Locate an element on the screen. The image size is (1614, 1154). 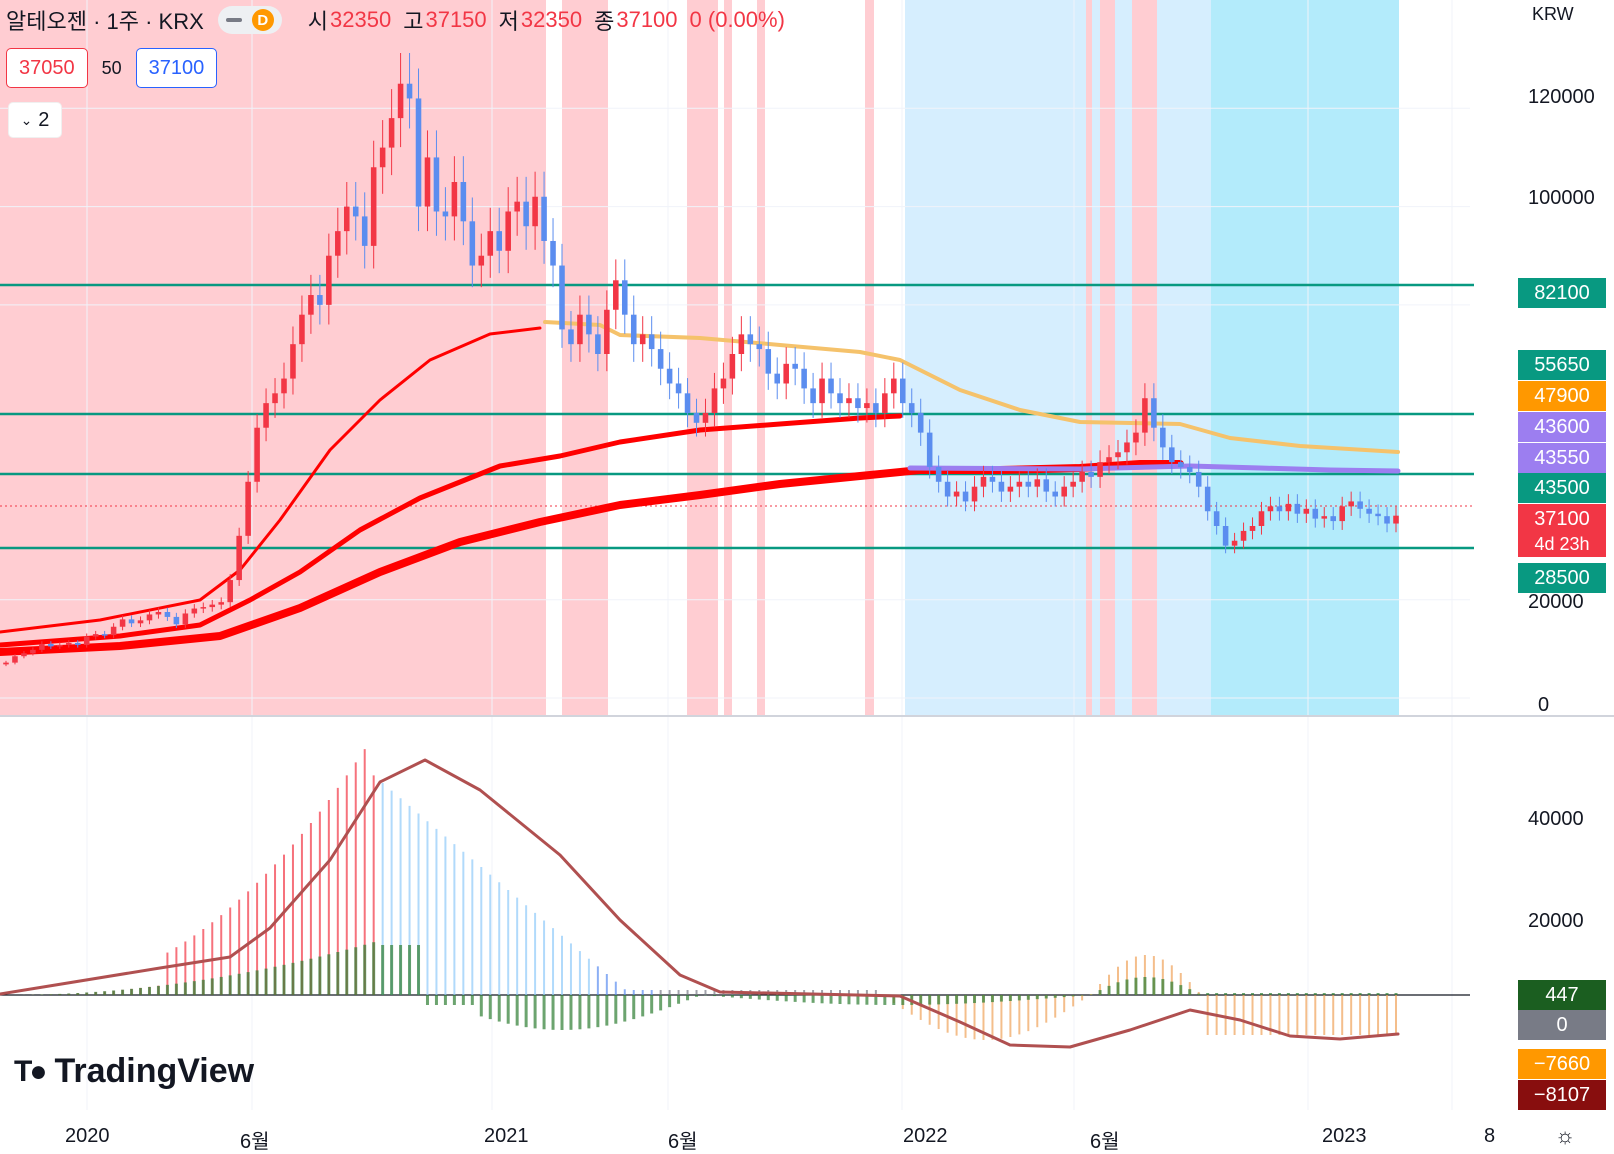
symbol-title: 알테오젠 · 1주 · KRX is located at coordinates (105, 21).